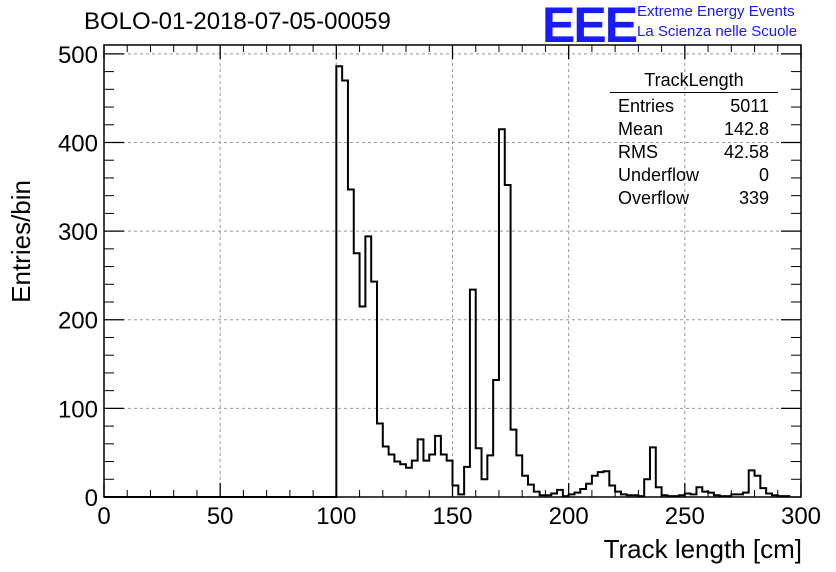 The image size is (836, 572). I want to click on stats-label: Overflow, so click(654, 198).